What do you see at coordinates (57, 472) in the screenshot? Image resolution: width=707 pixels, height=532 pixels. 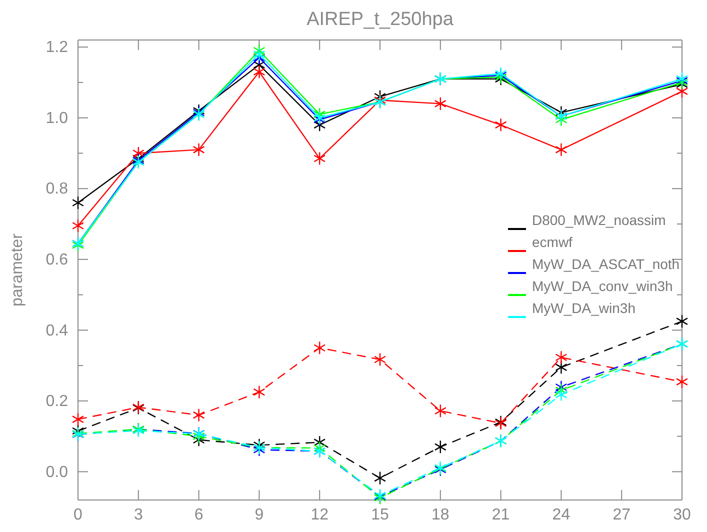 I see `y-tick-label: 0.0` at bounding box center [57, 472].